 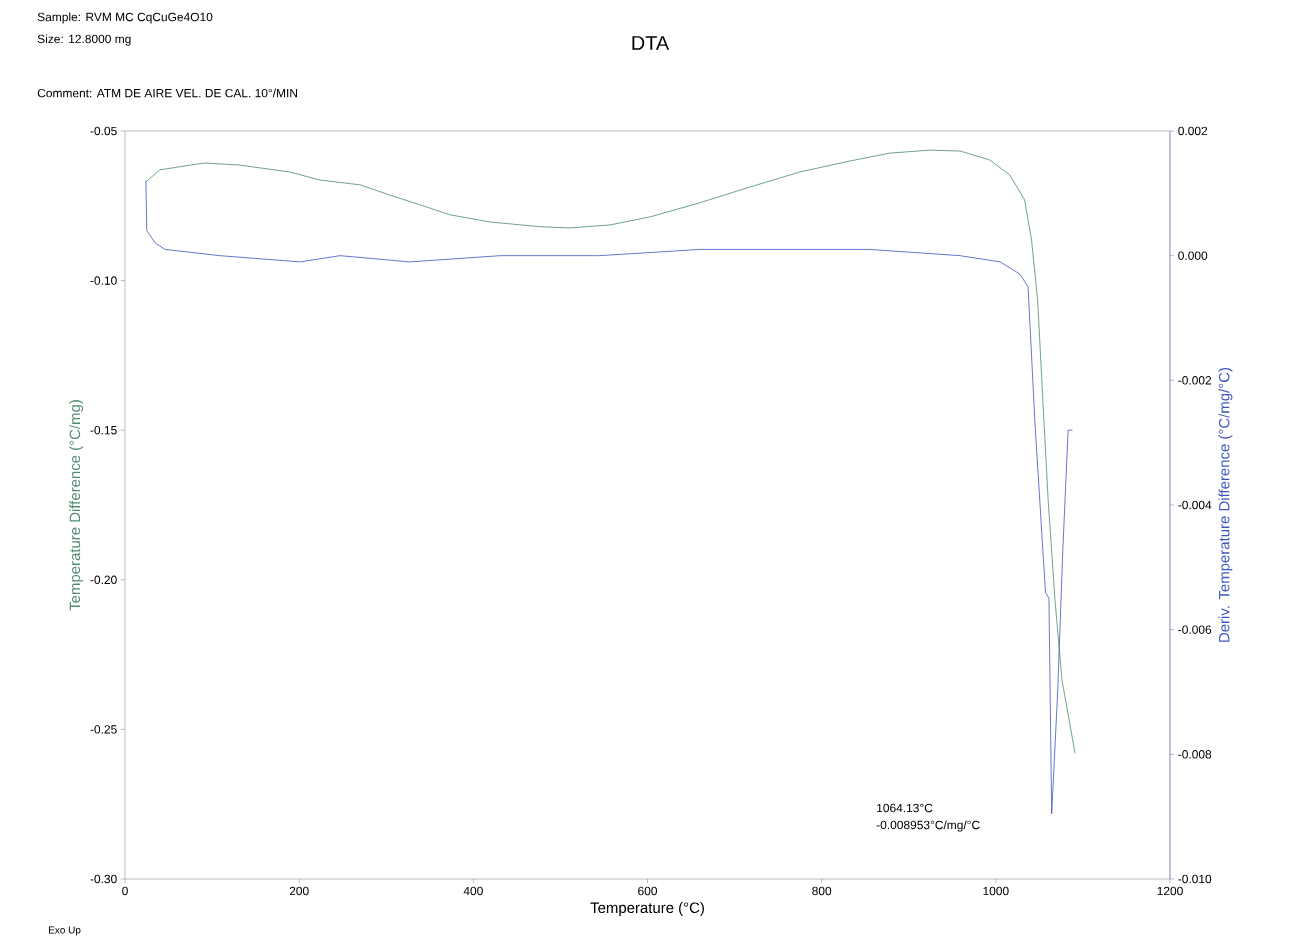 What do you see at coordinates (996, 891) in the screenshot?
I see `x-tick-label: 1000` at bounding box center [996, 891].